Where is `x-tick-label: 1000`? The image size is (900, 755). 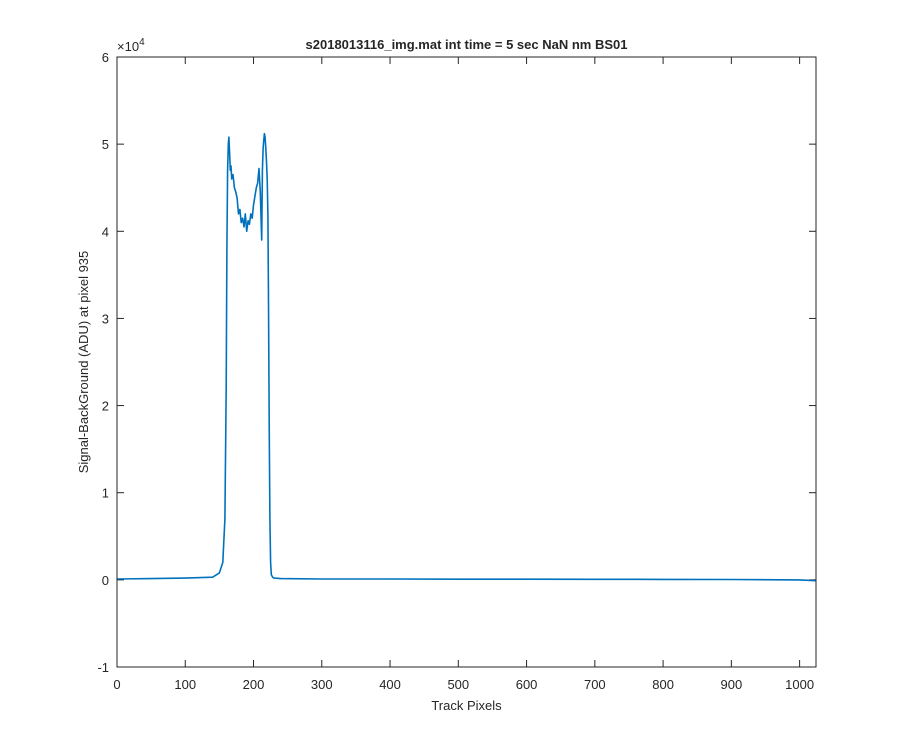
x-tick-label: 1000 is located at coordinates (799, 684).